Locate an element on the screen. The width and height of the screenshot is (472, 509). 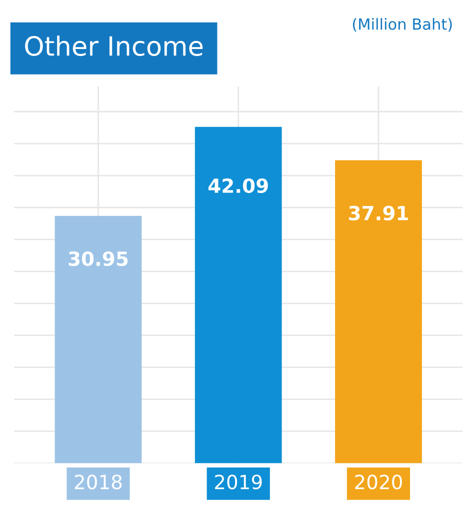
data-label: 30.95 is located at coordinates (98, 258).